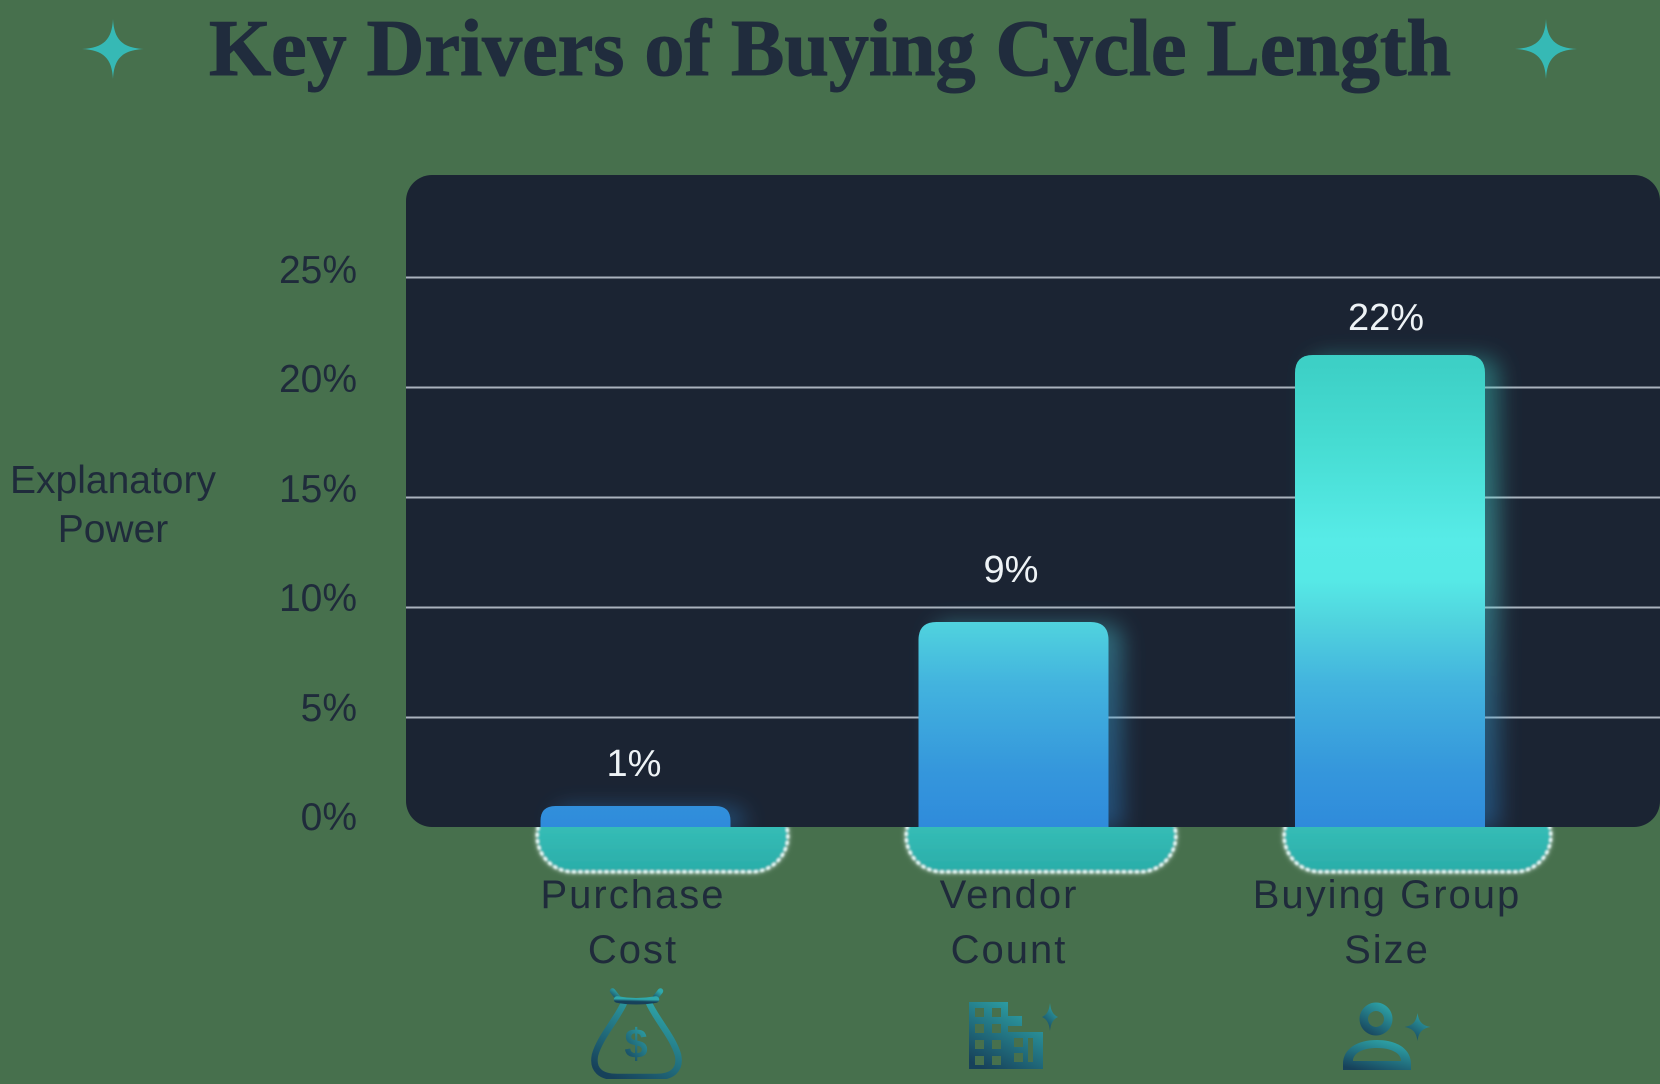 The image size is (1660, 1084). Describe the element at coordinates (318, 598) in the screenshot. I see `svg-text: 10%` at that location.